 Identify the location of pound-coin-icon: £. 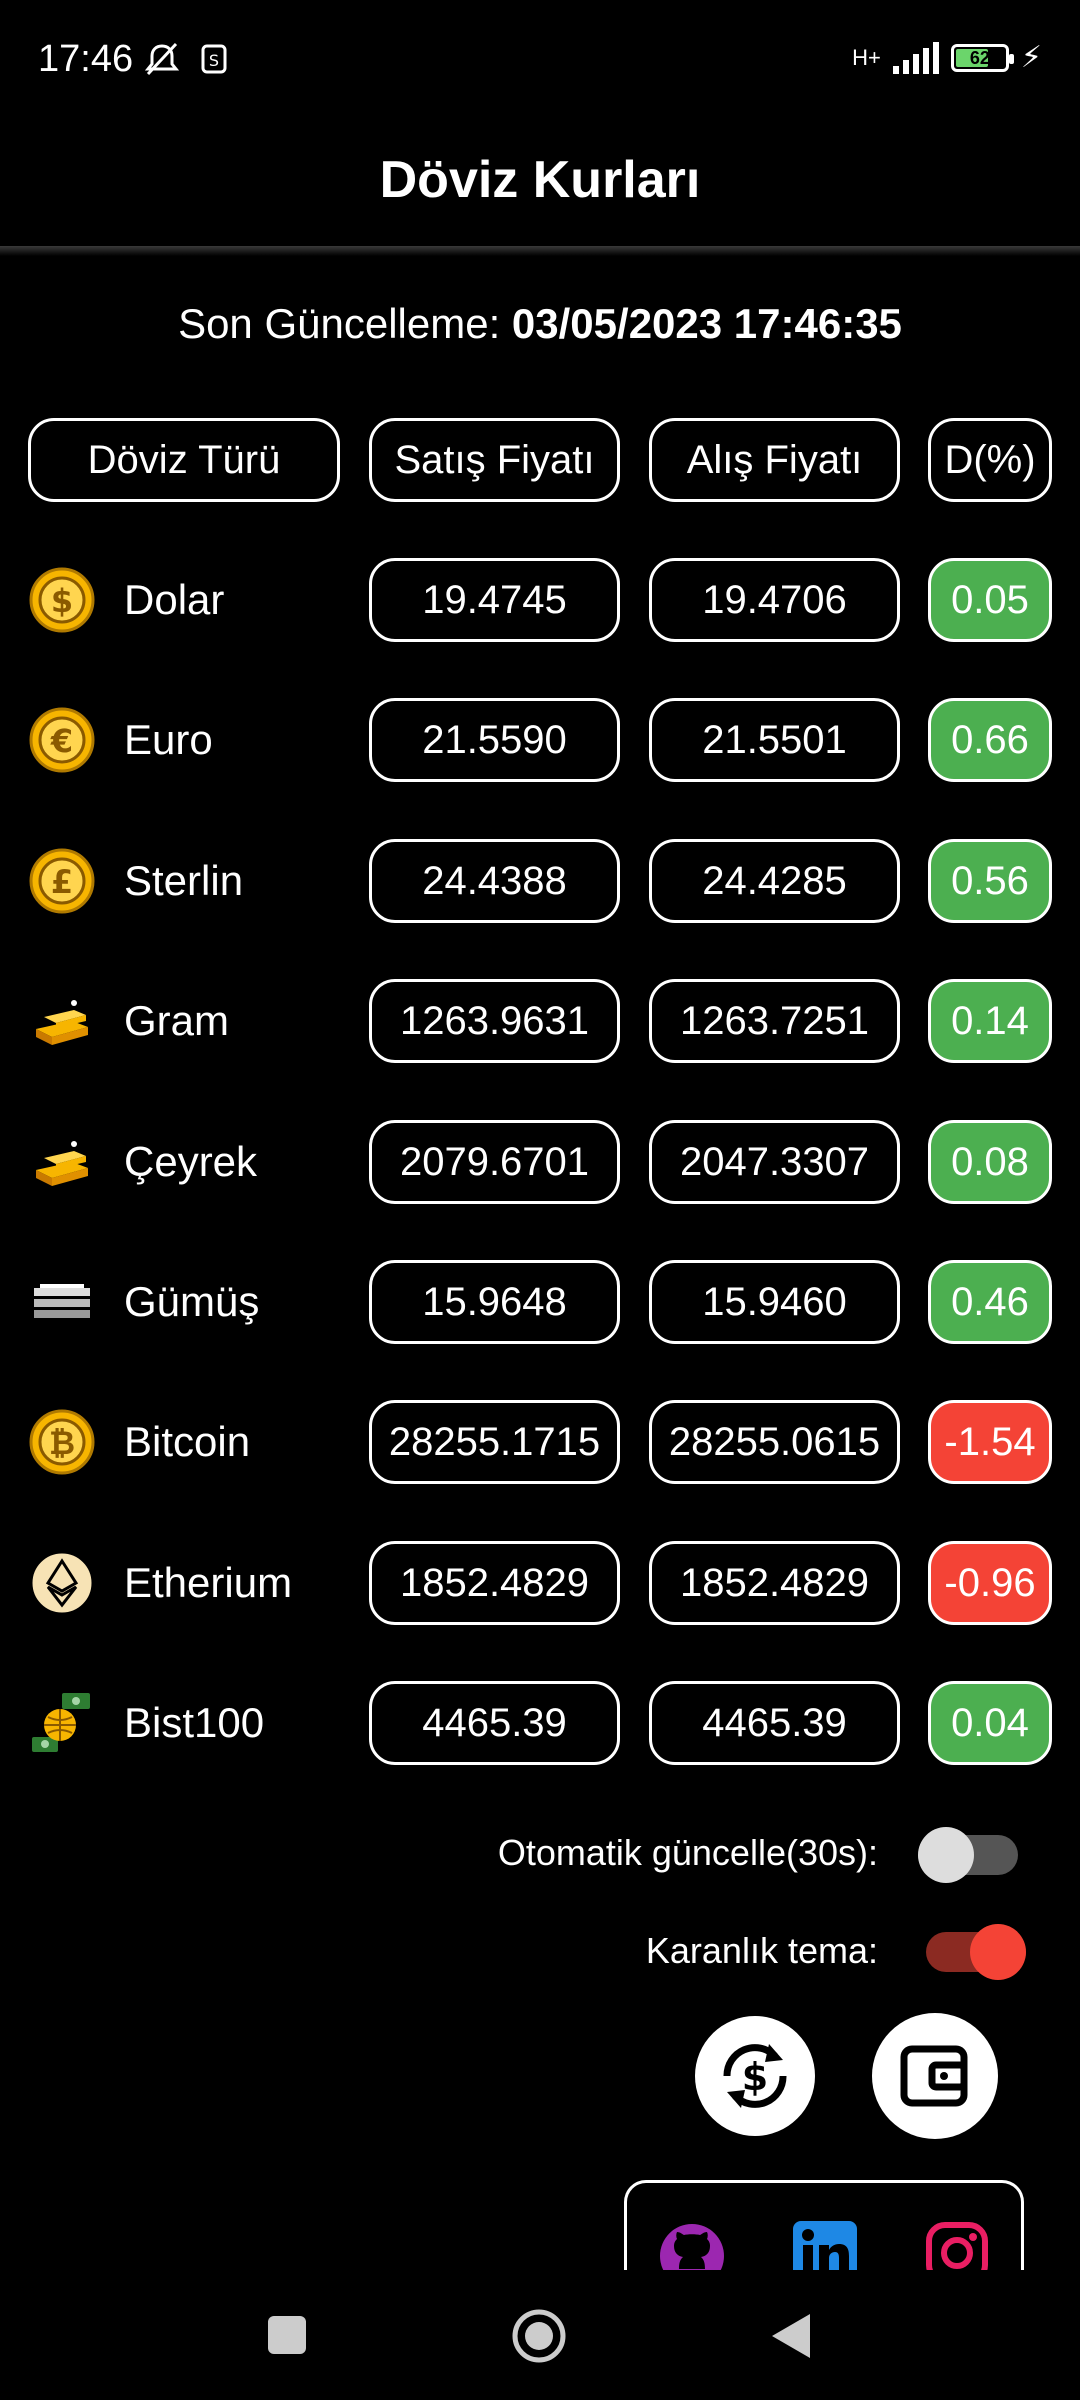
(62, 881).